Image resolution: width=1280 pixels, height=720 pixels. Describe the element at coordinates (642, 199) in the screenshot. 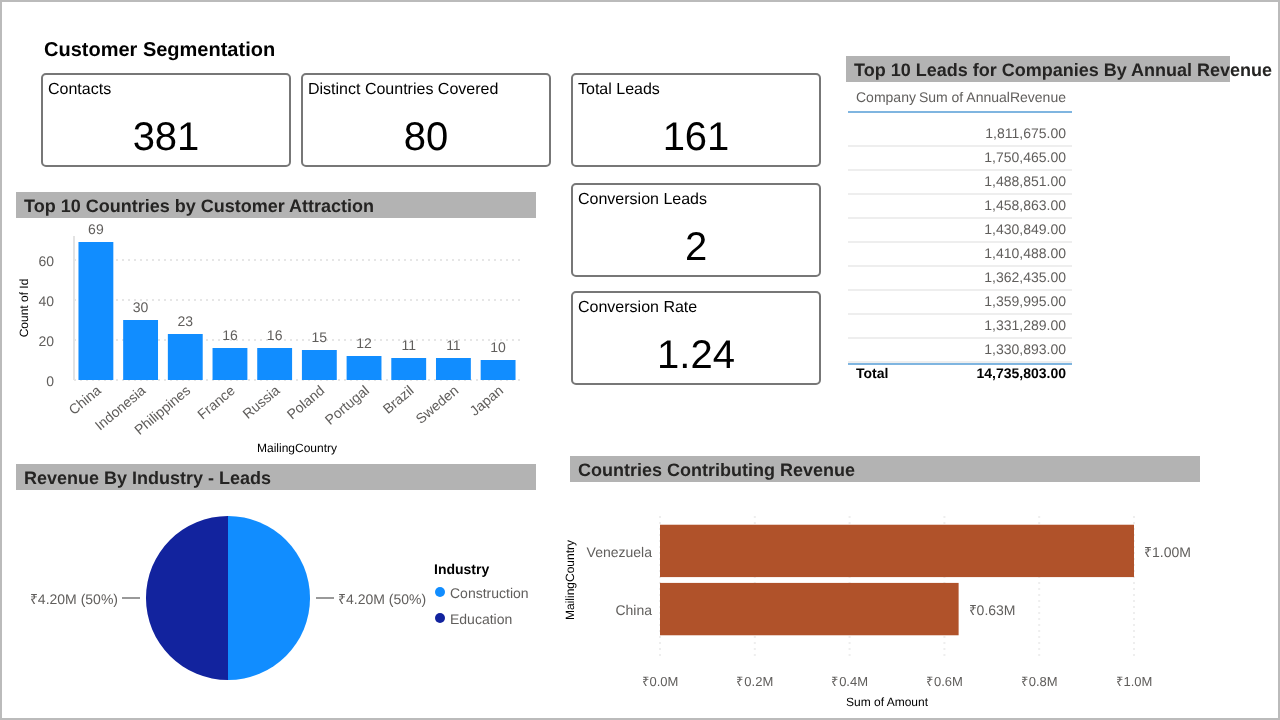

I see `category-label: Conversion Leads` at that location.